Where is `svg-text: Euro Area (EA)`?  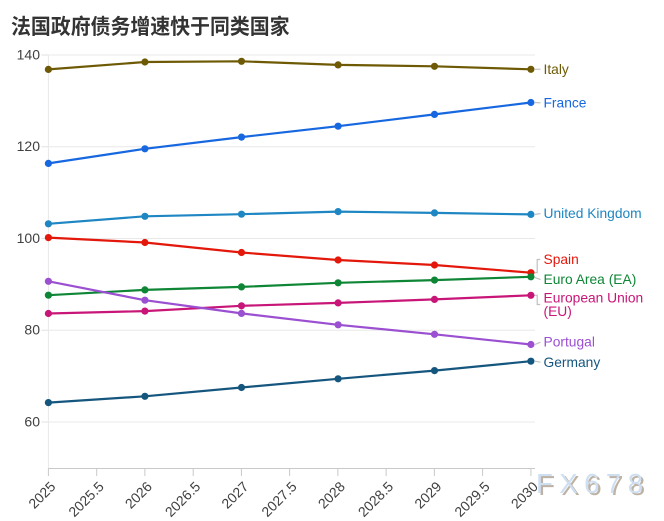 svg-text: Euro Area (EA) is located at coordinates (590, 279).